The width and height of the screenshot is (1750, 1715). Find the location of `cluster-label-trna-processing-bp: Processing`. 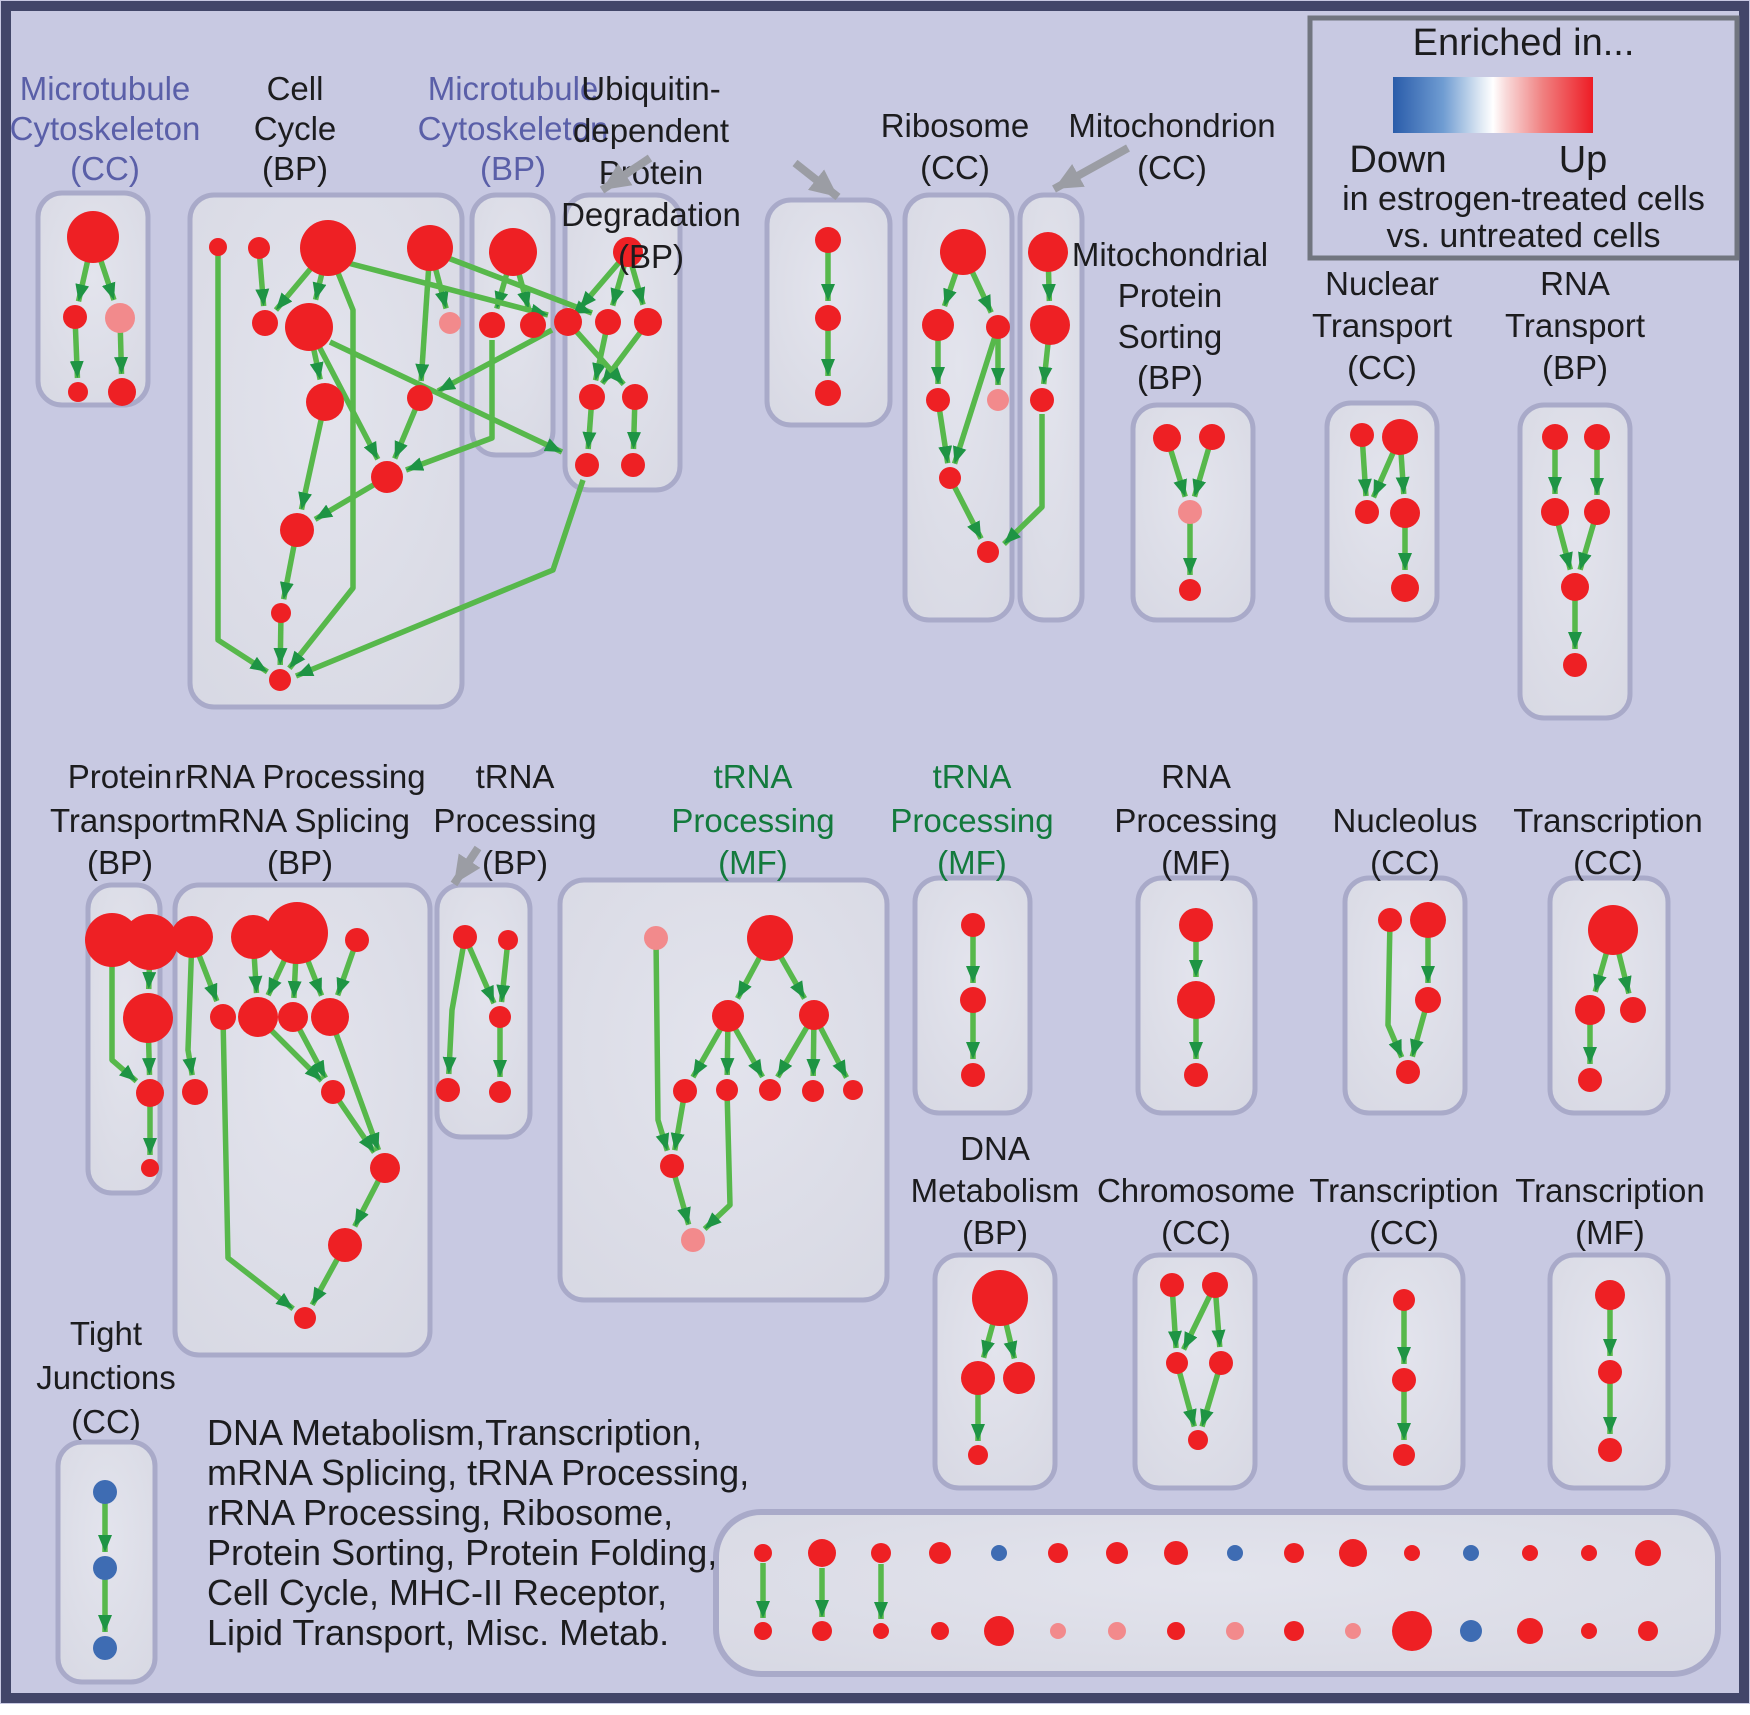

cluster-label-trna-processing-bp: Processing is located at coordinates (514, 820).